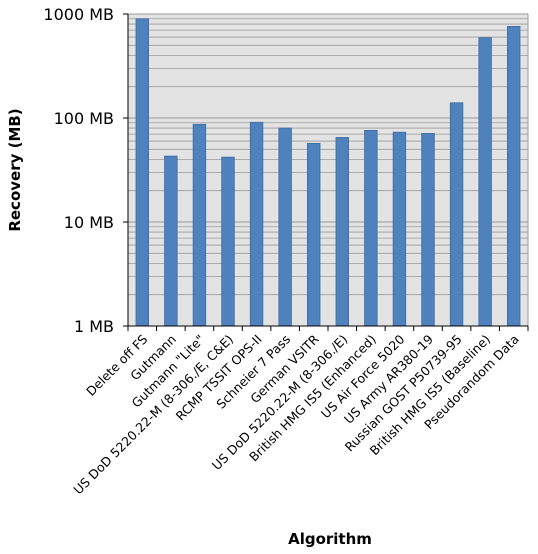 The height and width of the screenshot is (554, 538). Describe the element at coordinates (15, 169) in the screenshot. I see `y-axis-title: Recovery (MB)` at that location.